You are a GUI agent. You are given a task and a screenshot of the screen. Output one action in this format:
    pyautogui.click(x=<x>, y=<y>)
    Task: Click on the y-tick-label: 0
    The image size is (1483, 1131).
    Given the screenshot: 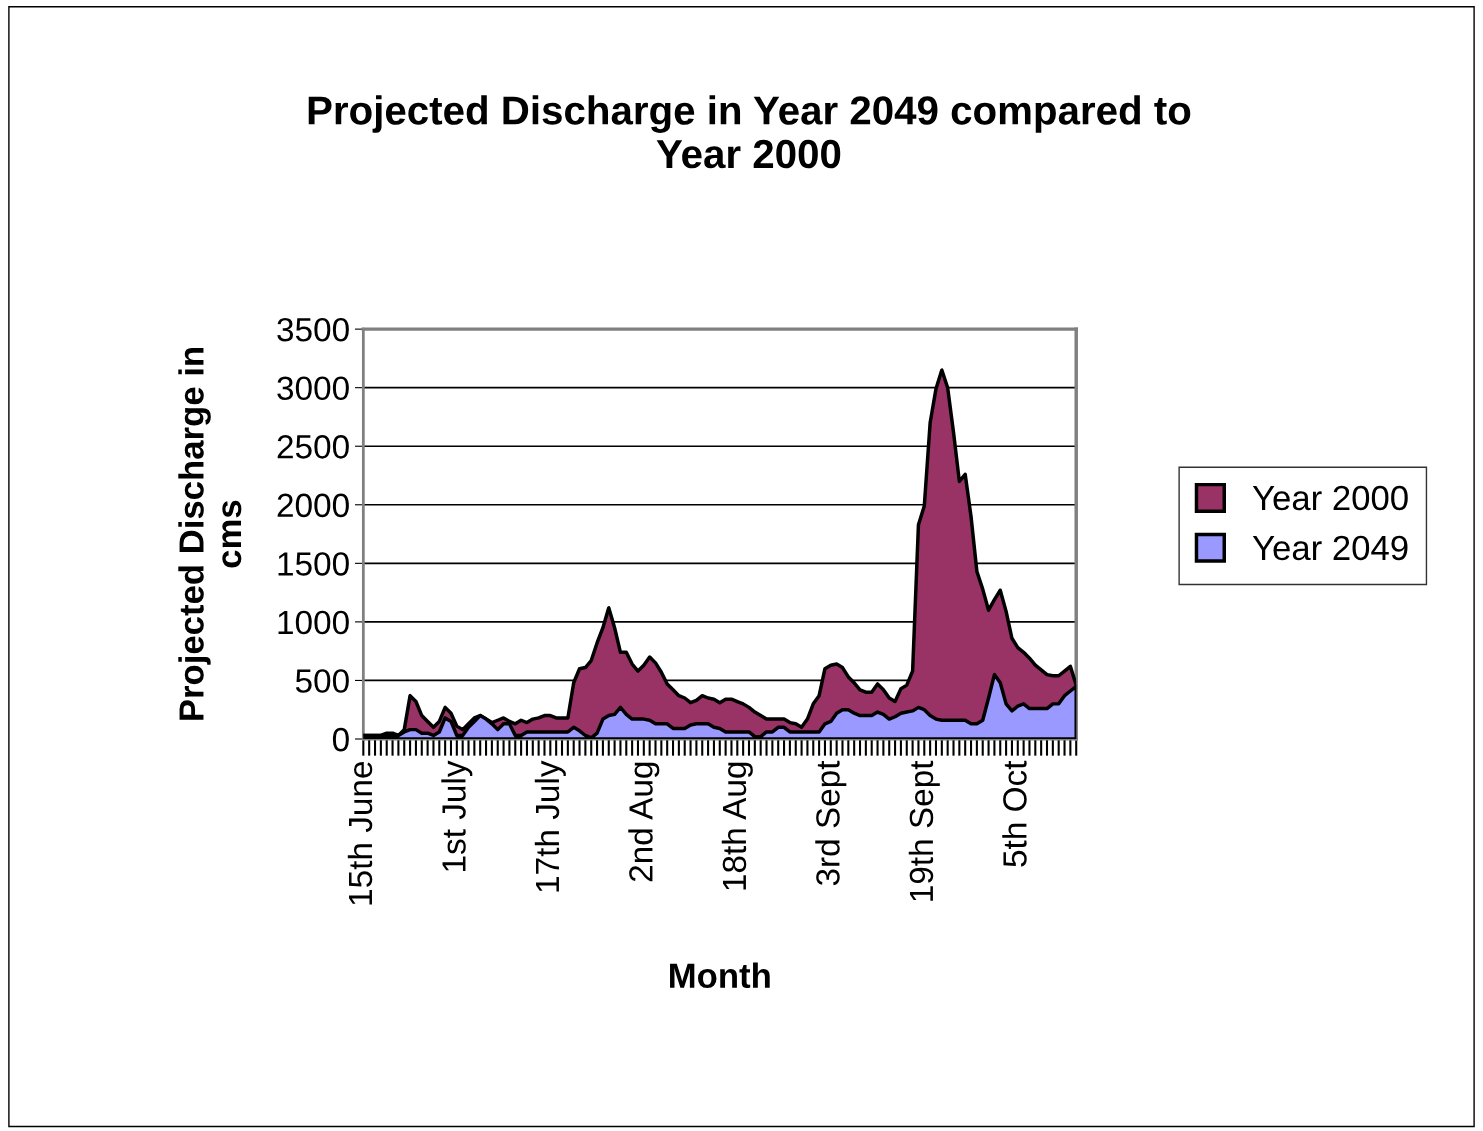 What is the action you would take?
    pyautogui.click(x=340, y=739)
    